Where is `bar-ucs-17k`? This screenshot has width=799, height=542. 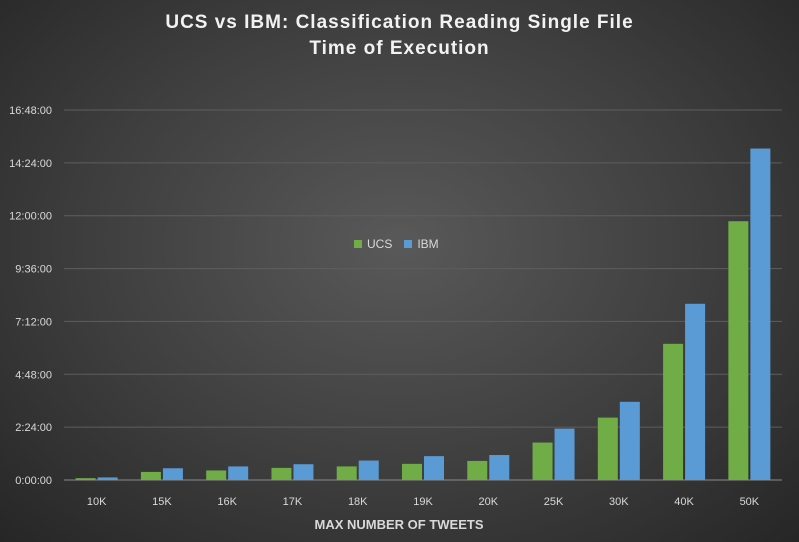 bar-ucs-17k is located at coordinates (281, 473).